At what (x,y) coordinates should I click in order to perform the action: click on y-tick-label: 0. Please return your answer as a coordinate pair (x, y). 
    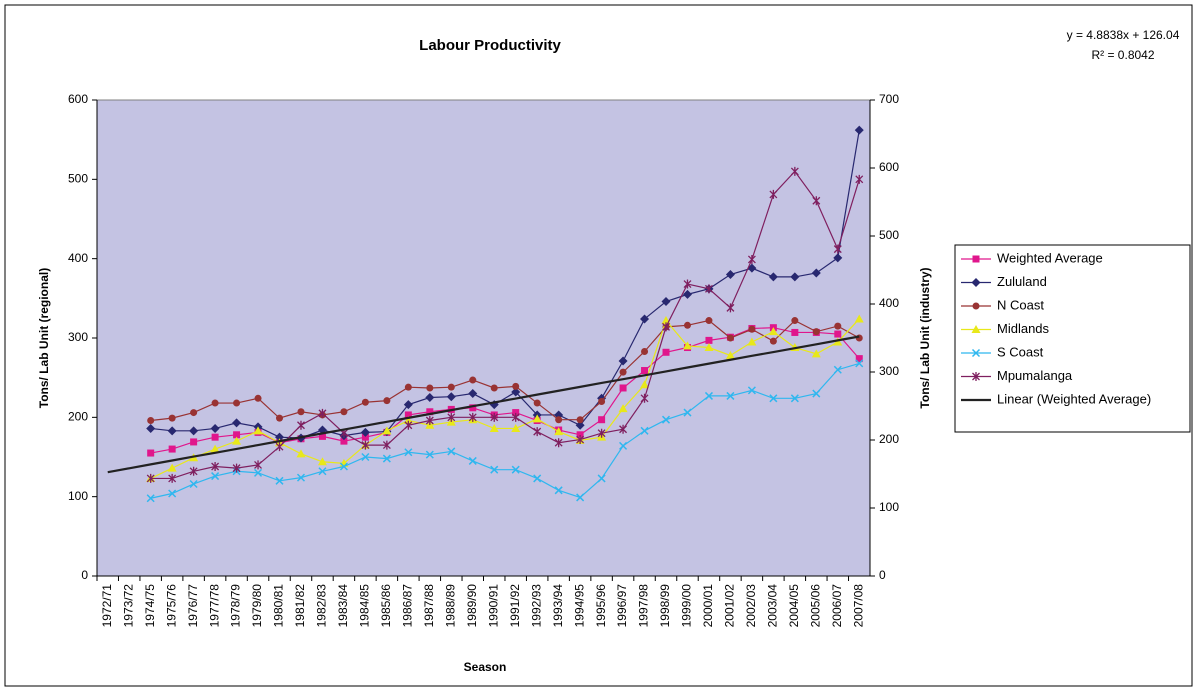
    Looking at the image, I should click on (84, 575).